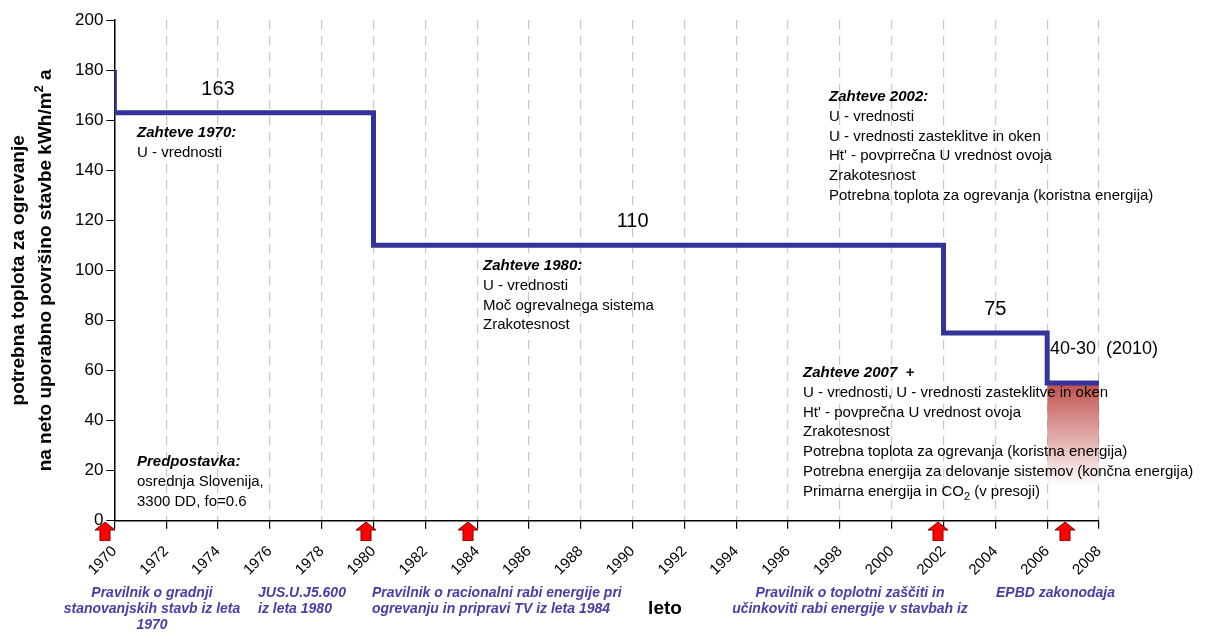  I want to click on annotation: Zahteve 1980: U - vrednosti Moč ogrevalnega sistema Zrakotesnost, so click(568, 294).